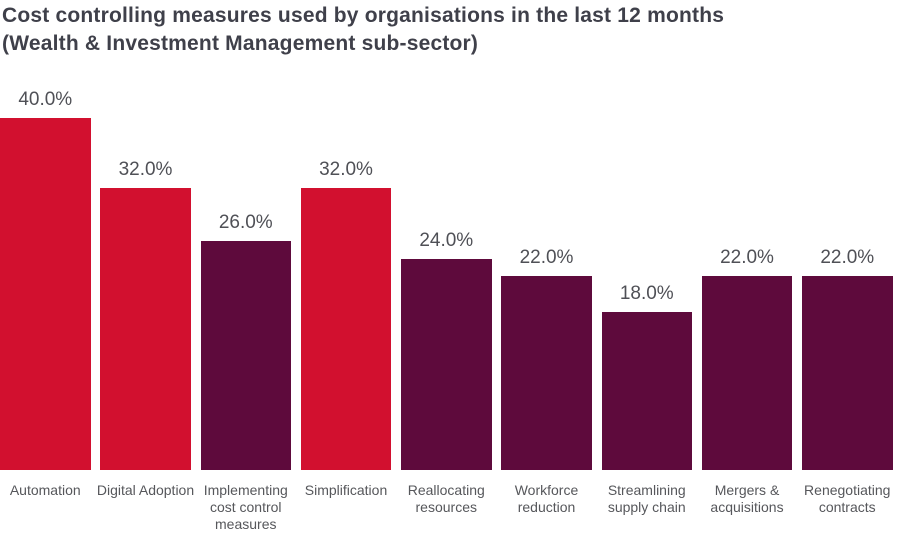  I want to click on category-label: Streamlining supply chain, so click(646, 498).